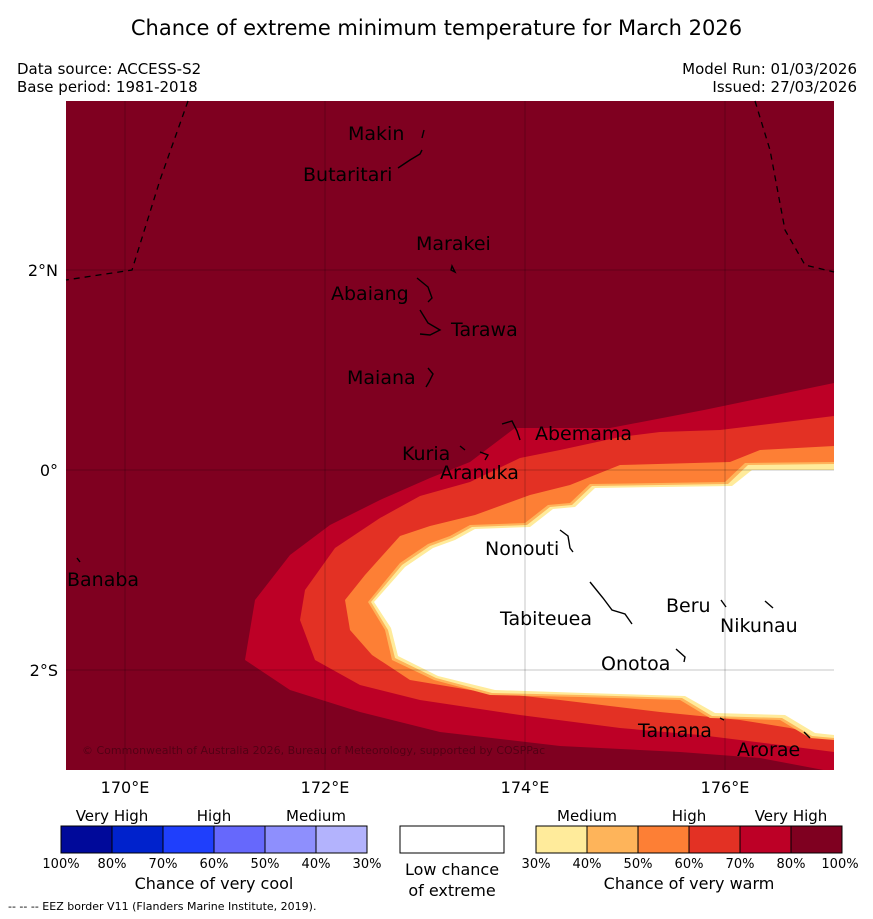  Describe the element at coordinates (638, 864) in the screenshot. I see `warm-tick-50: 50%` at that location.